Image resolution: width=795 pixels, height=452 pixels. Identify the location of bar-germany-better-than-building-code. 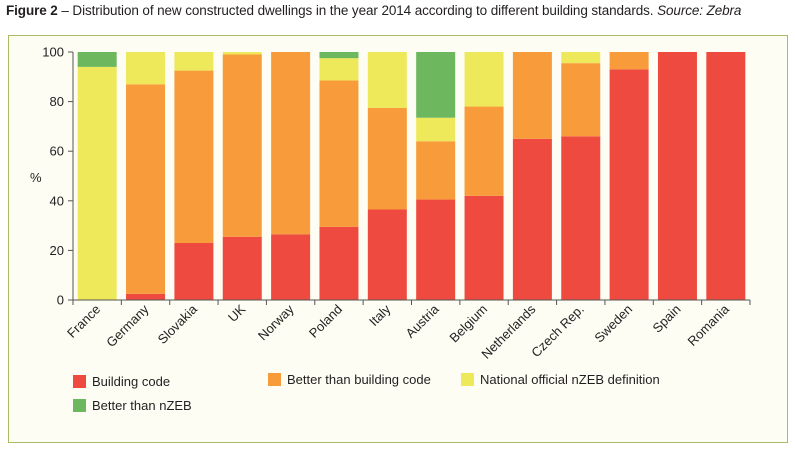
(146, 189).